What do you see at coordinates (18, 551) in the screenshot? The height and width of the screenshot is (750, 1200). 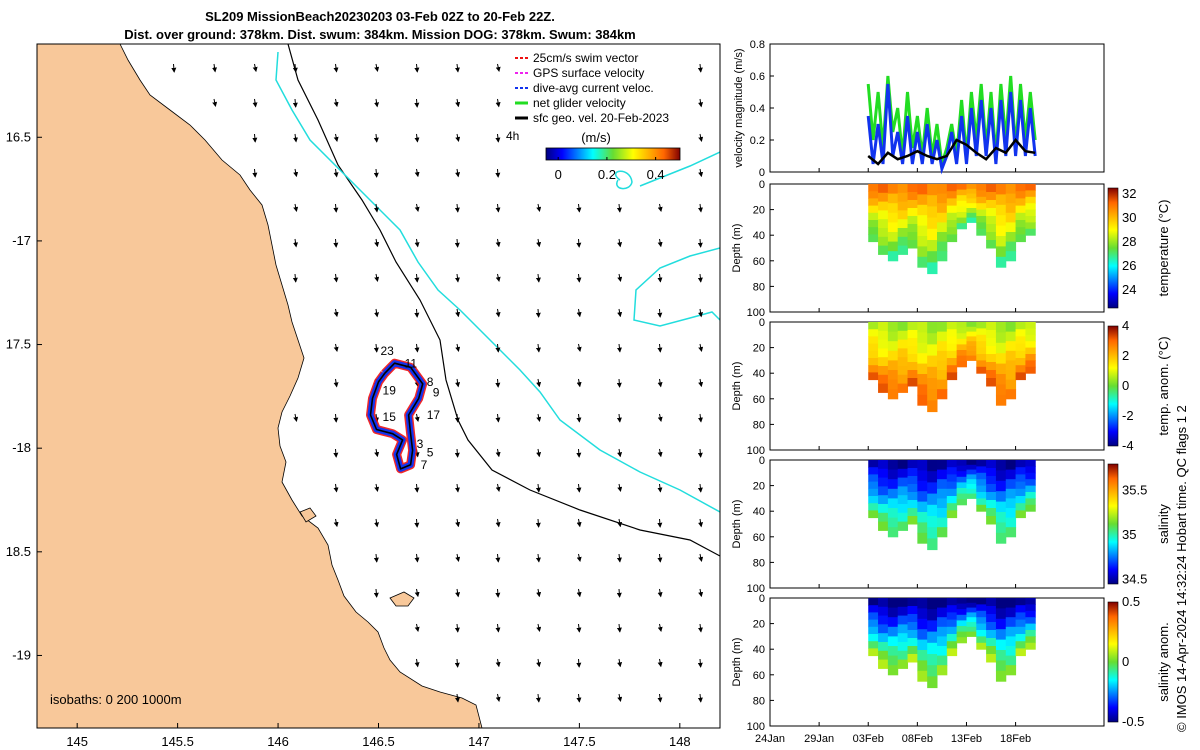 I see `map-y-tick-label: 18.5` at bounding box center [18, 551].